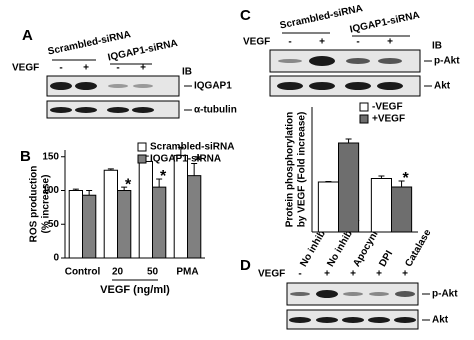 This screenshot has height=340, width=474. I want to click on y-axis-label: Protein phosphorylation, so click(290, 170).